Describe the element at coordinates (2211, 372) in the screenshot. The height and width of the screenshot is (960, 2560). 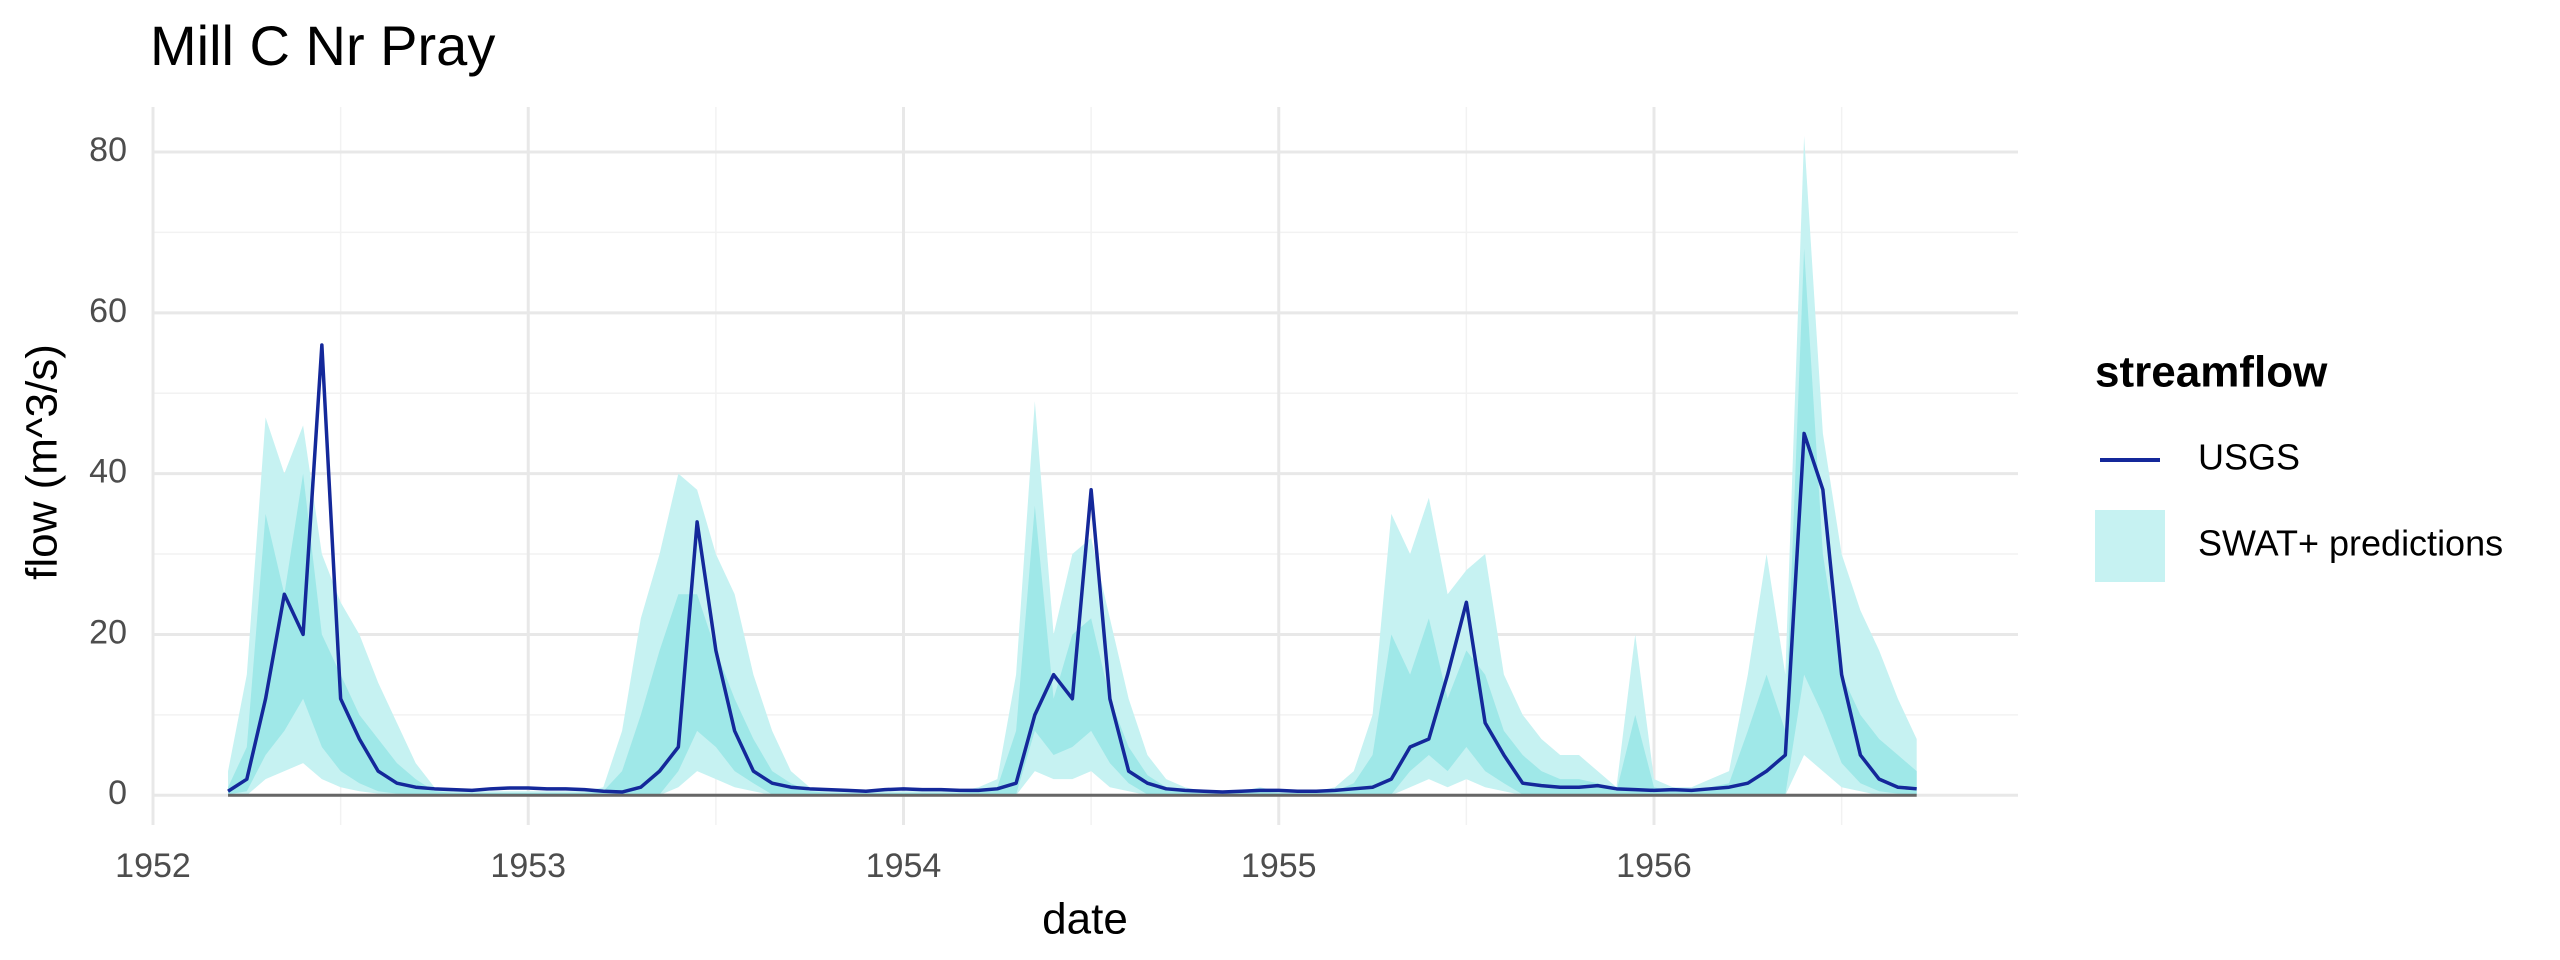
I see `legend-title: streamflow` at that location.